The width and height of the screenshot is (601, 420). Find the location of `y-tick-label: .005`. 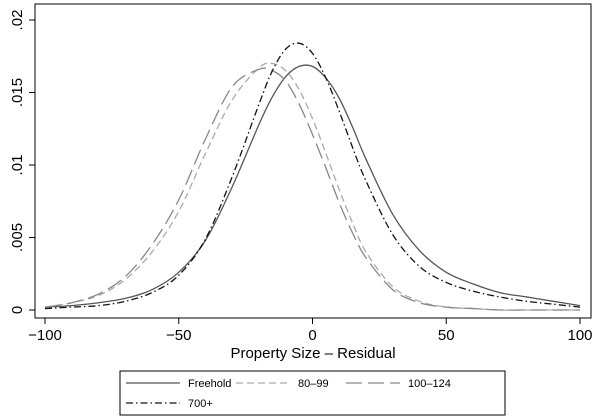

y-tick-label: .005 is located at coordinates (17, 237).